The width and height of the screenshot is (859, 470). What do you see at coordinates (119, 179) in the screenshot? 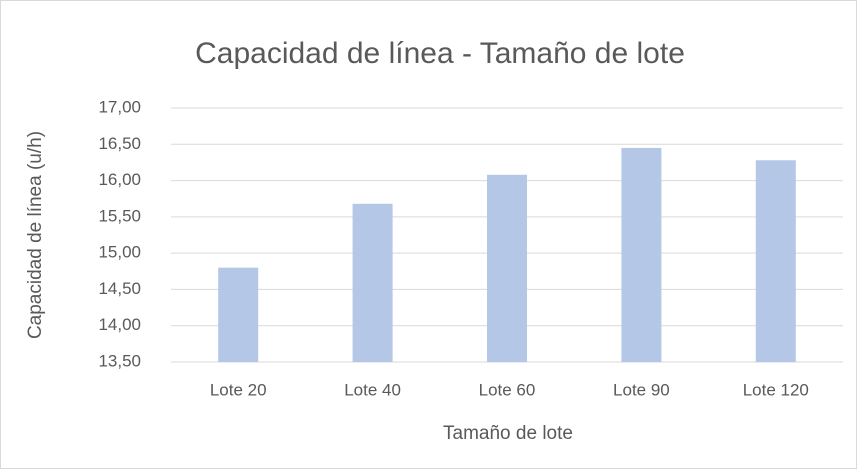
I see `y-tick-label: 16,00` at bounding box center [119, 179].